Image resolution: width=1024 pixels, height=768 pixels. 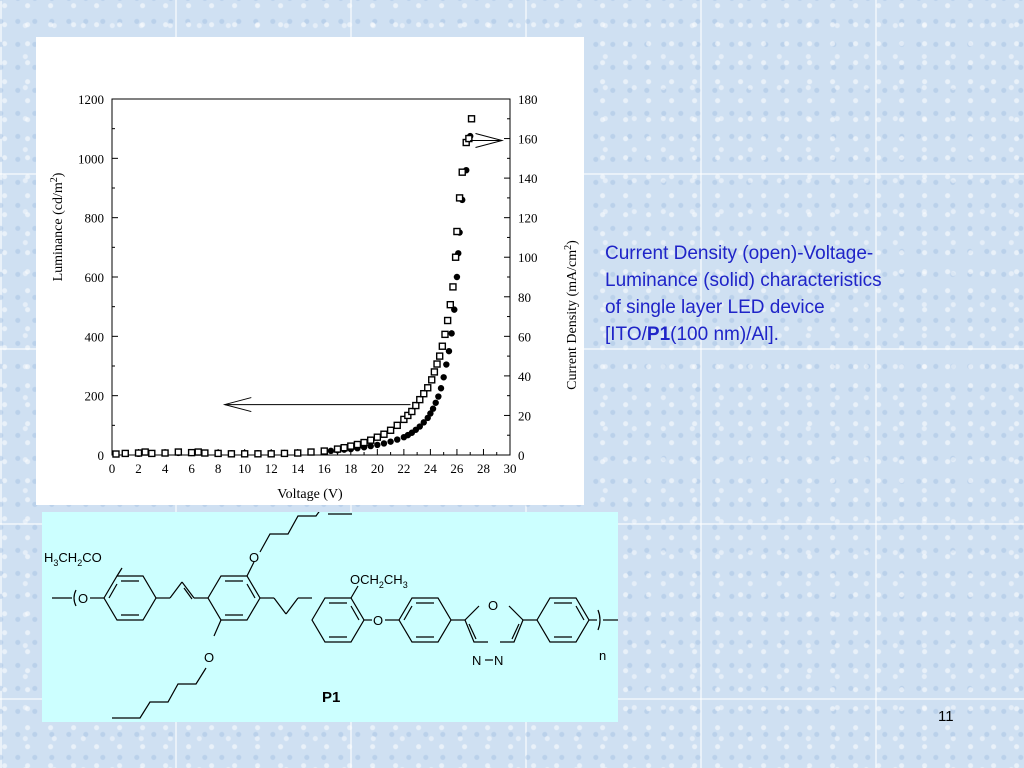 What do you see at coordinates (95, 336) in the screenshot?
I see `y-left-tick-label: 400` at bounding box center [95, 336].